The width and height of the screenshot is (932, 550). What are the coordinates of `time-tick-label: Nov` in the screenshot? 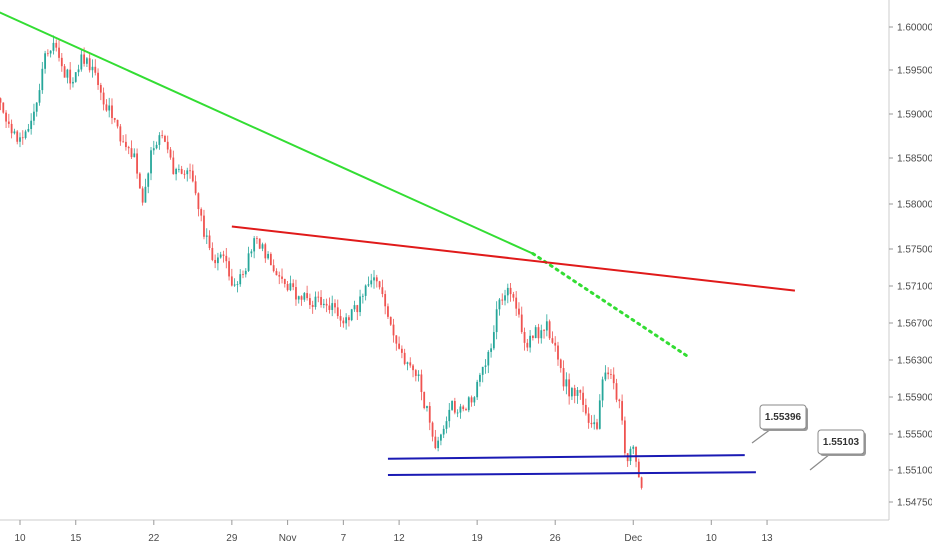 It's located at (288, 538).